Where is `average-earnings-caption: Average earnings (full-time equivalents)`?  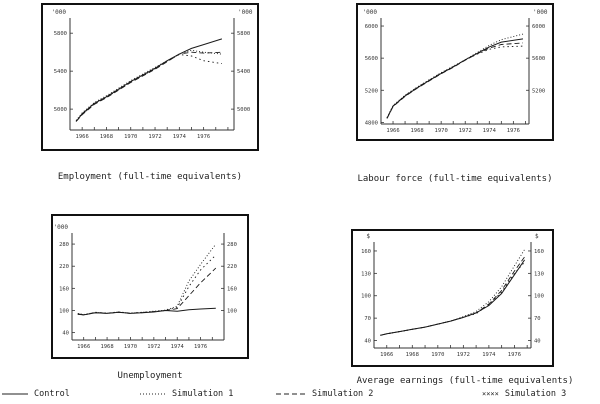
average-earnings-caption: Average earnings (full-time equivalents) is located at coordinates (465, 381).